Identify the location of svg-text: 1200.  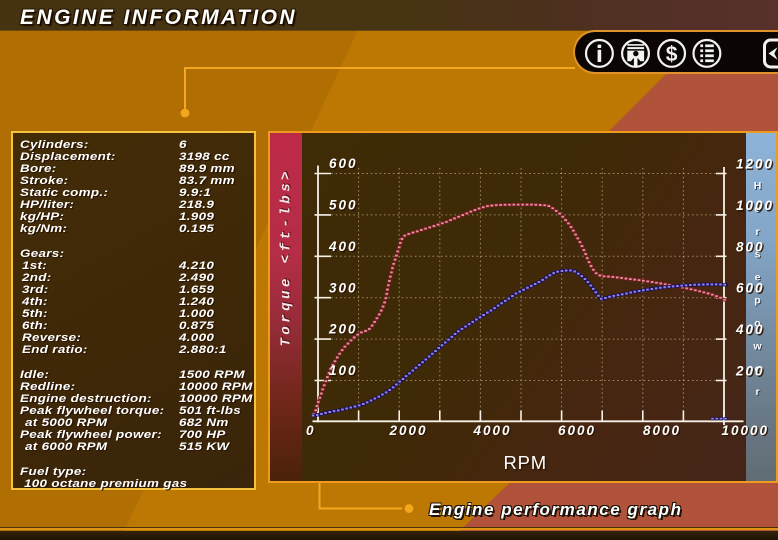
(755, 164).